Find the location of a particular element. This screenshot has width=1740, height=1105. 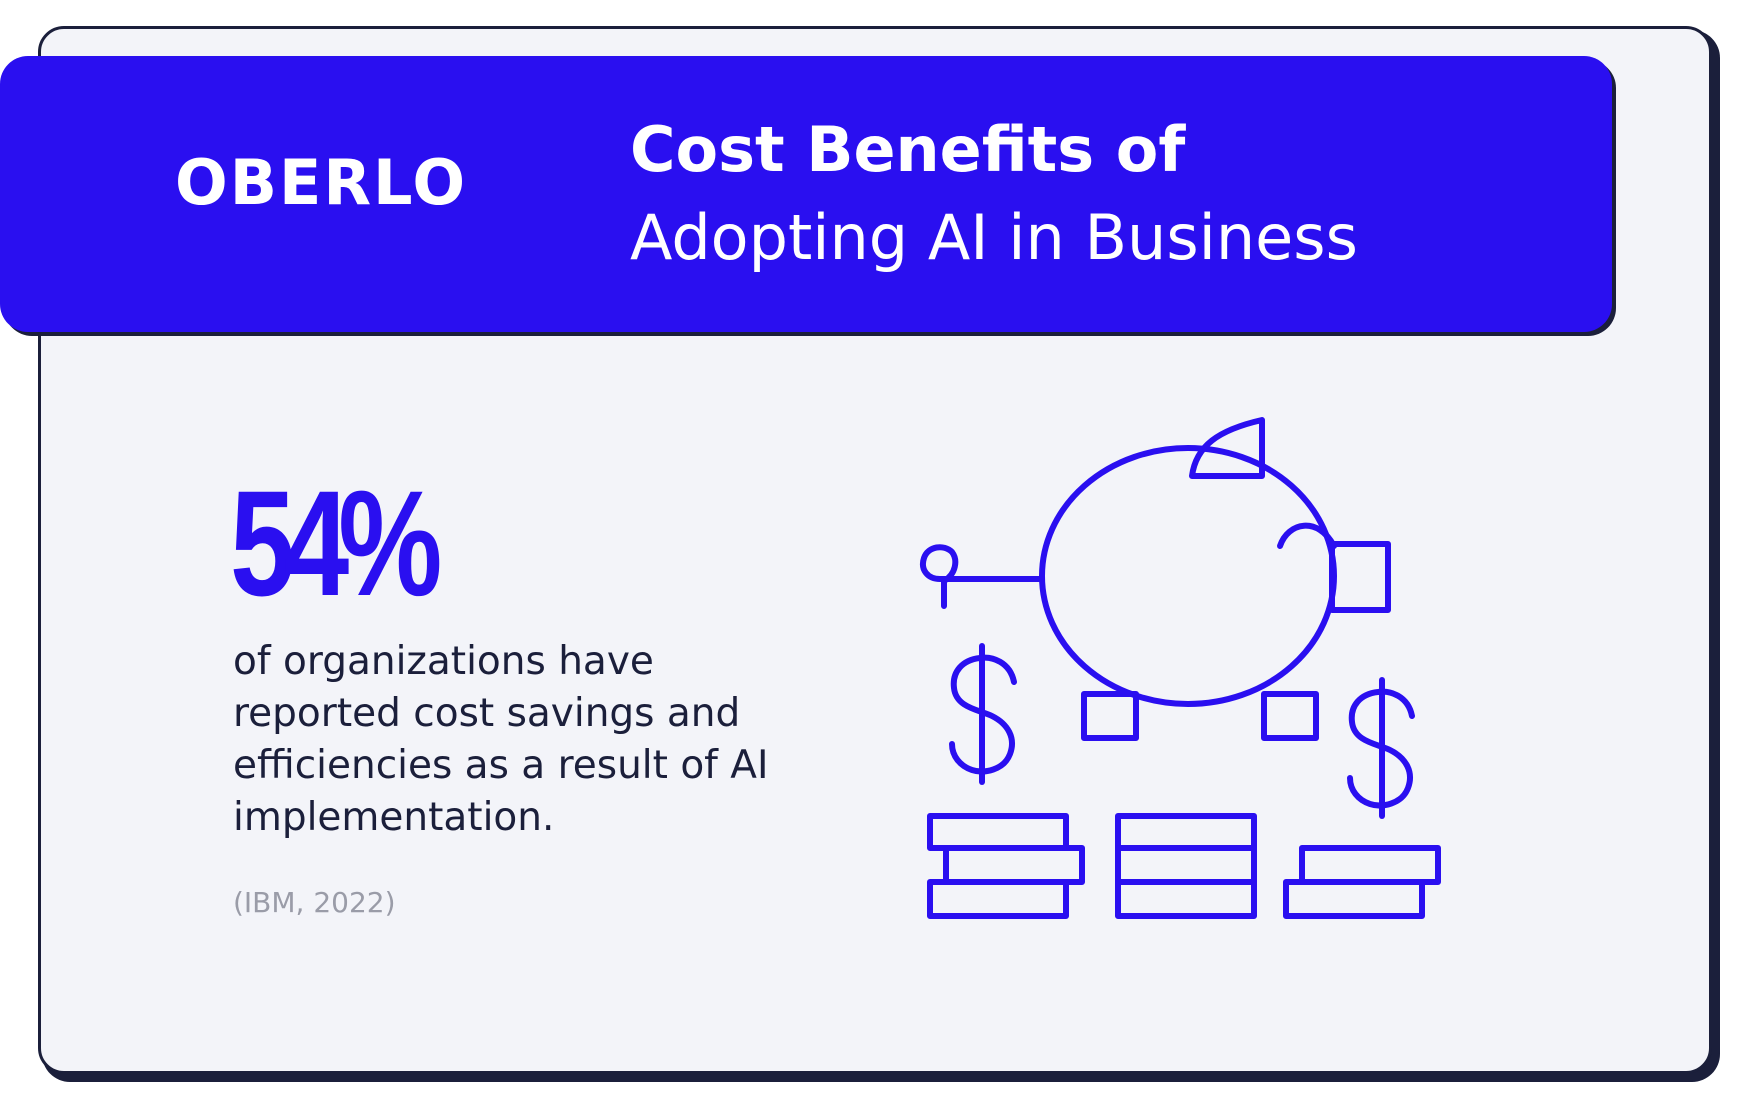

dollar-sign-right is located at coordinates (1381, 748).